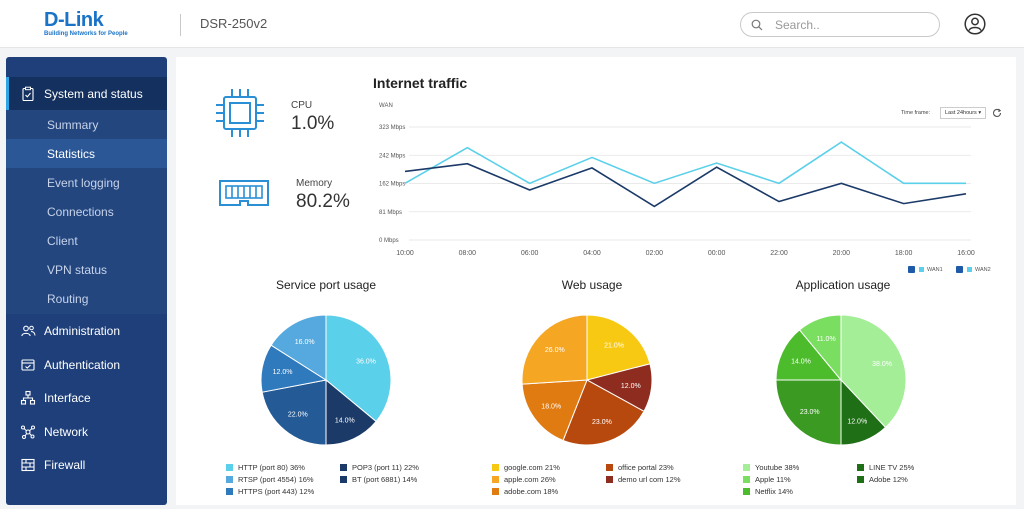 This screenshot has width=1024, height=509. I want to click on timeframe-label: Time frame:, so click(916, 113).